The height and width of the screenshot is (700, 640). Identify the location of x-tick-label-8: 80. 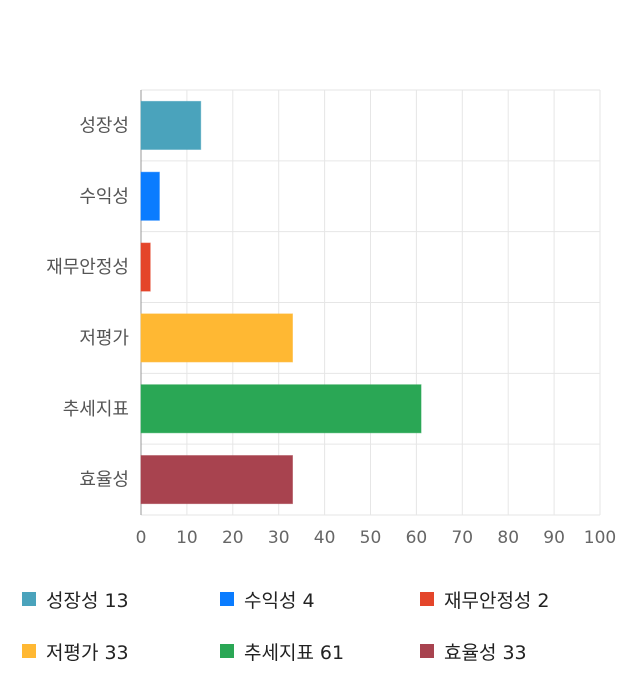
(508, 538).